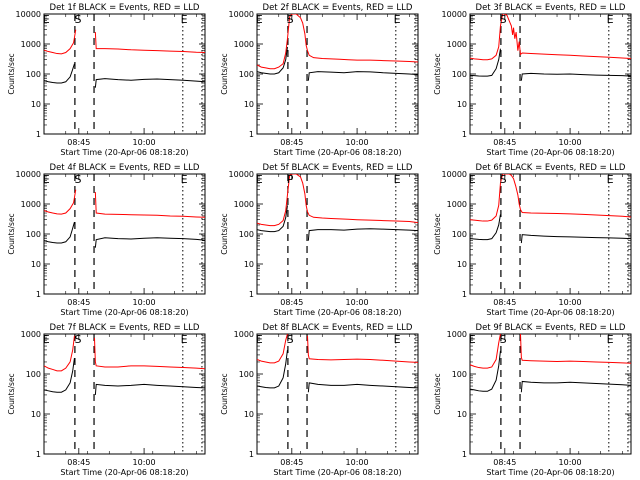 The width and height of the screenshot is (640, 480). Describe the element at coordinates (125, 328) in the screenshot. I see `chart-title: Det 7f BLACK = Events, RED = LLD` at that location.